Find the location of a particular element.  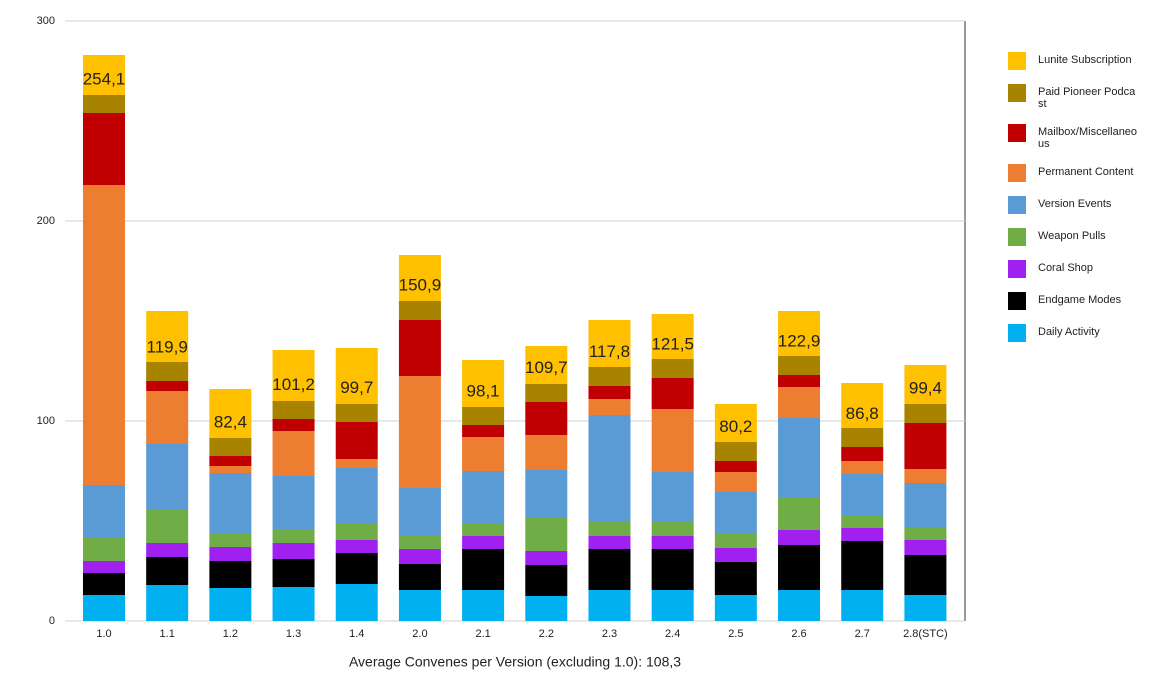

total-label: 80,2 is located at coordinates (735, 426).